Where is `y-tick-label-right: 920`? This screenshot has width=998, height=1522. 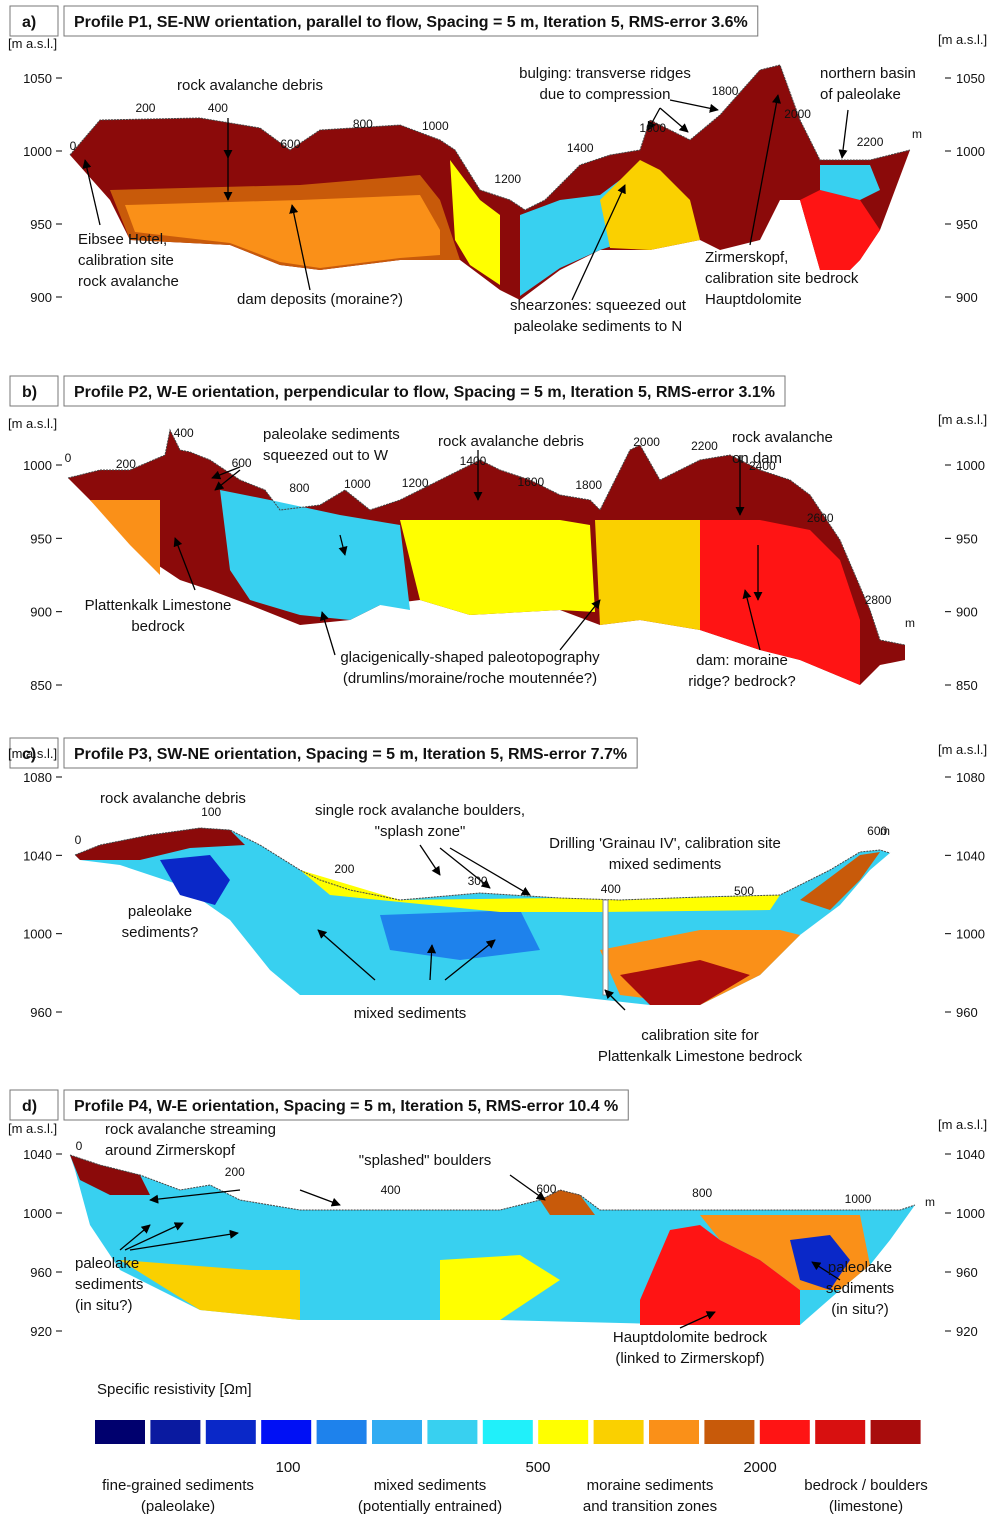 y-tick-label-right: 920 is located at coordinates (967, 1331).